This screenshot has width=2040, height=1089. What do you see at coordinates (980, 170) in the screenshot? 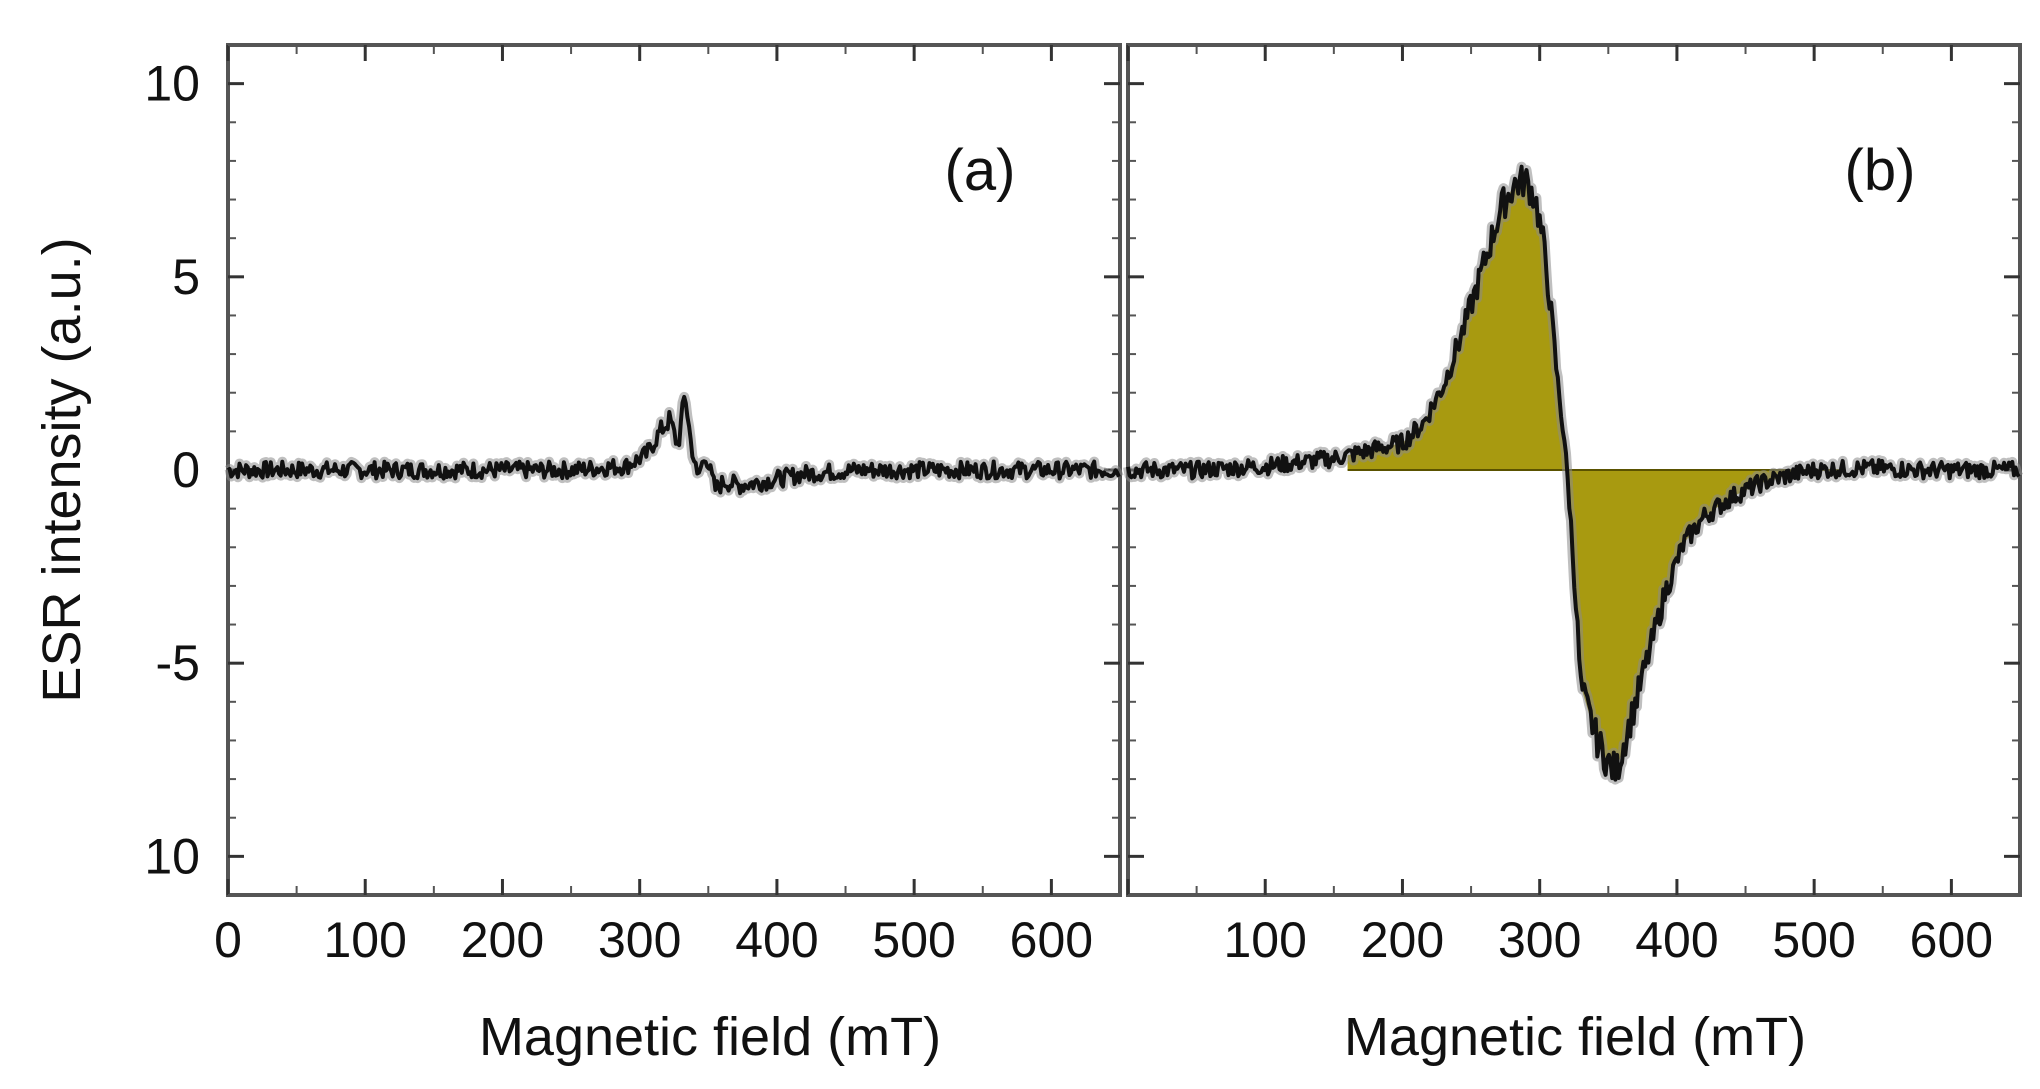
I see `panel-a-label: (a)` at bounding box center [980, 170].